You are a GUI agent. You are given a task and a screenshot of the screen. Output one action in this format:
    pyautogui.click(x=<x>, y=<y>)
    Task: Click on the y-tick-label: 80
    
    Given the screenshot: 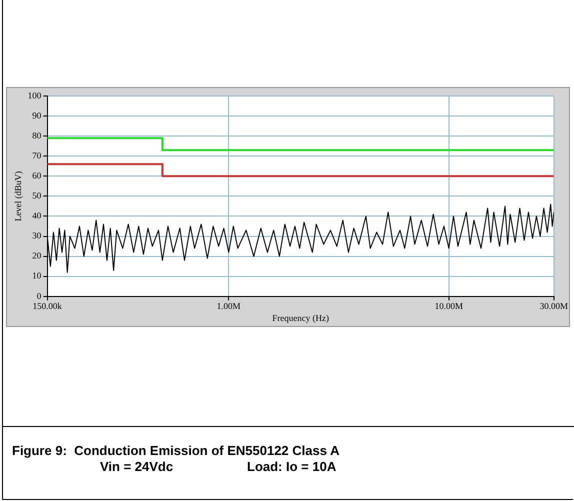 What is the action you would take?
    pyautogui.click(x=37, y=135)
    